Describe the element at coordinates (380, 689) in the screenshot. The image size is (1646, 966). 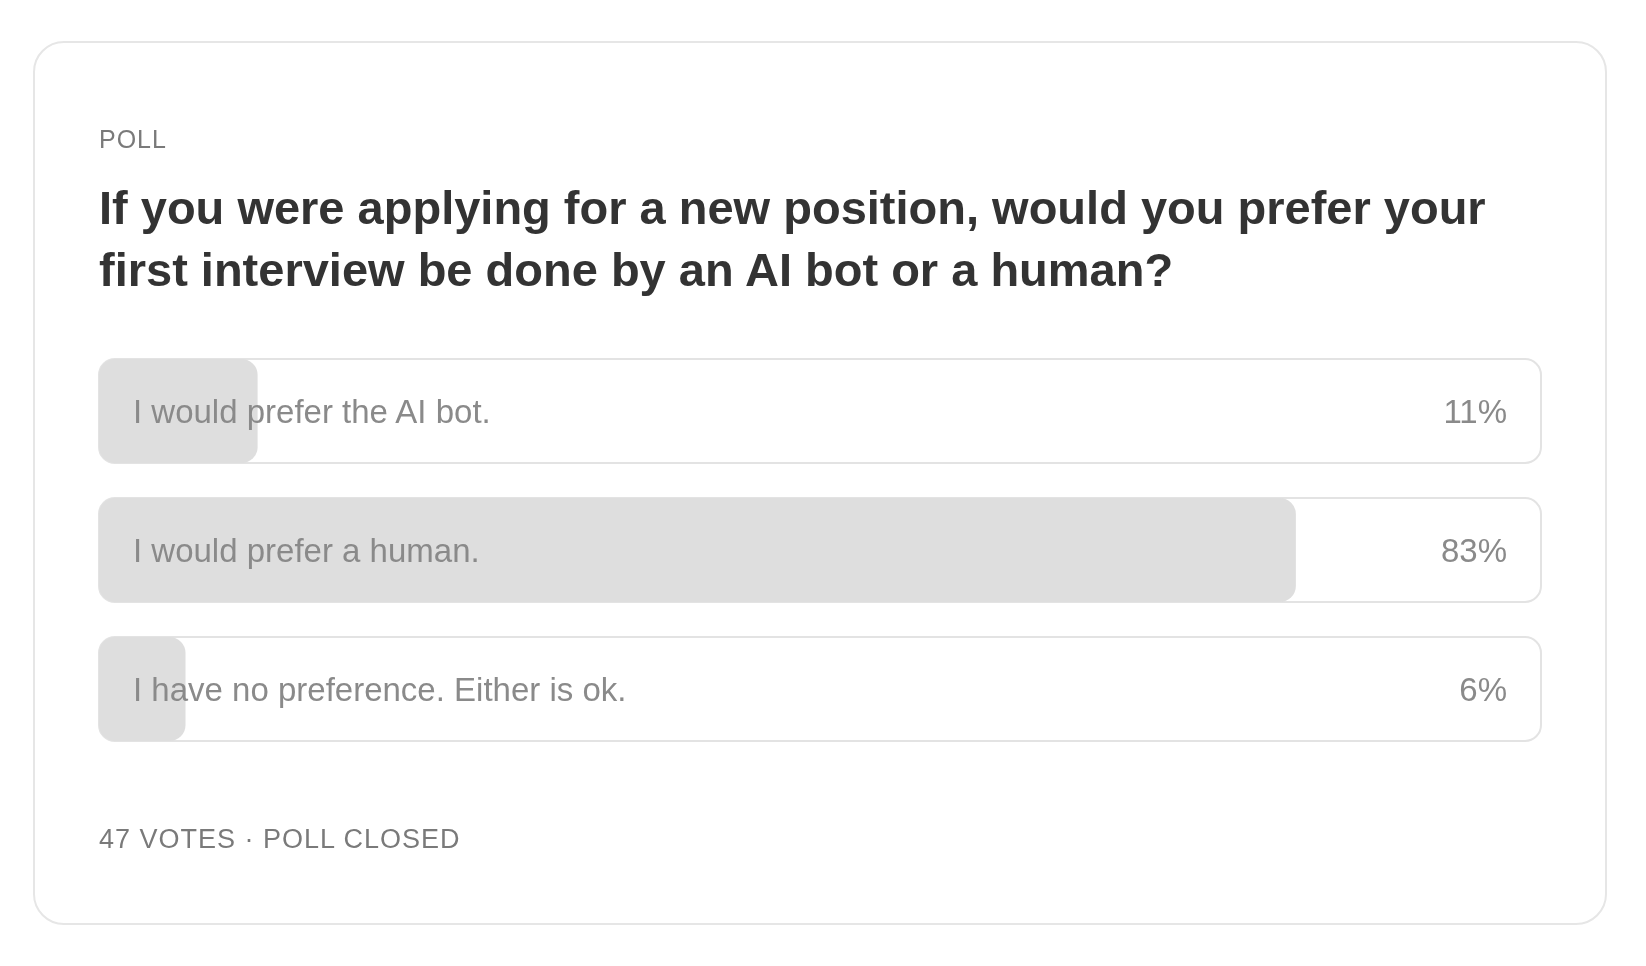
I see `y-tick-label: I have no preference. Either is ok.` at that location.